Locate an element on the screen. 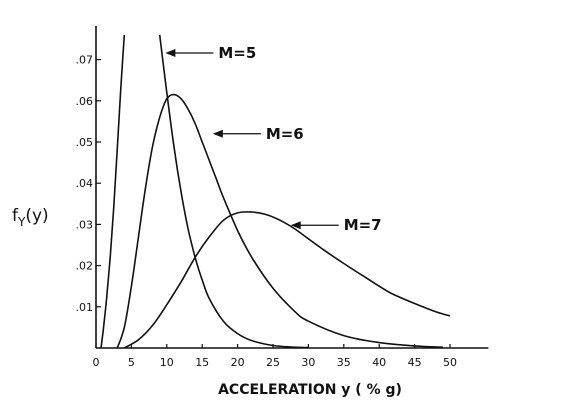 The width and height of the screenshot is (587, 402). x-tick-label: 25 is located at coordinates (273, 362).